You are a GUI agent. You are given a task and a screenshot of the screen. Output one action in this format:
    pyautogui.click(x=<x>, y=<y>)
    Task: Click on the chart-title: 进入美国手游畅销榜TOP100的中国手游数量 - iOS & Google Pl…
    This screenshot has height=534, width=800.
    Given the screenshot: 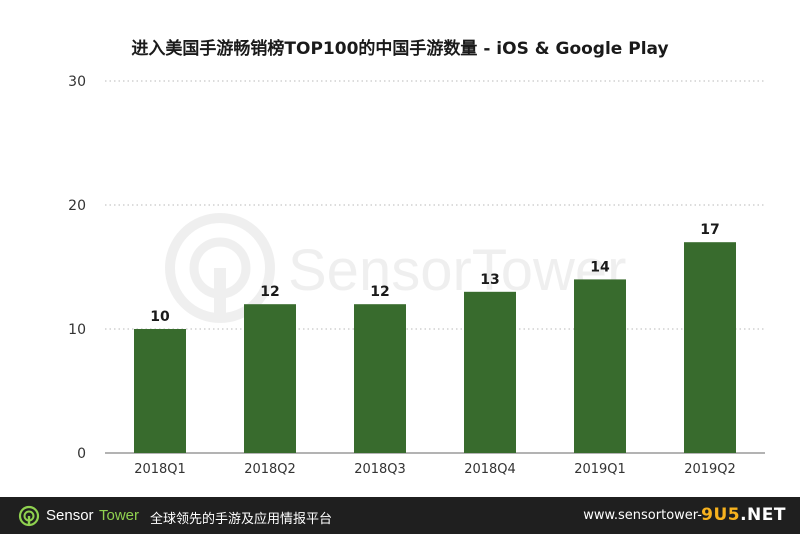 What is the action you would take?
    pyautogui.click(x=400, y=49)
    